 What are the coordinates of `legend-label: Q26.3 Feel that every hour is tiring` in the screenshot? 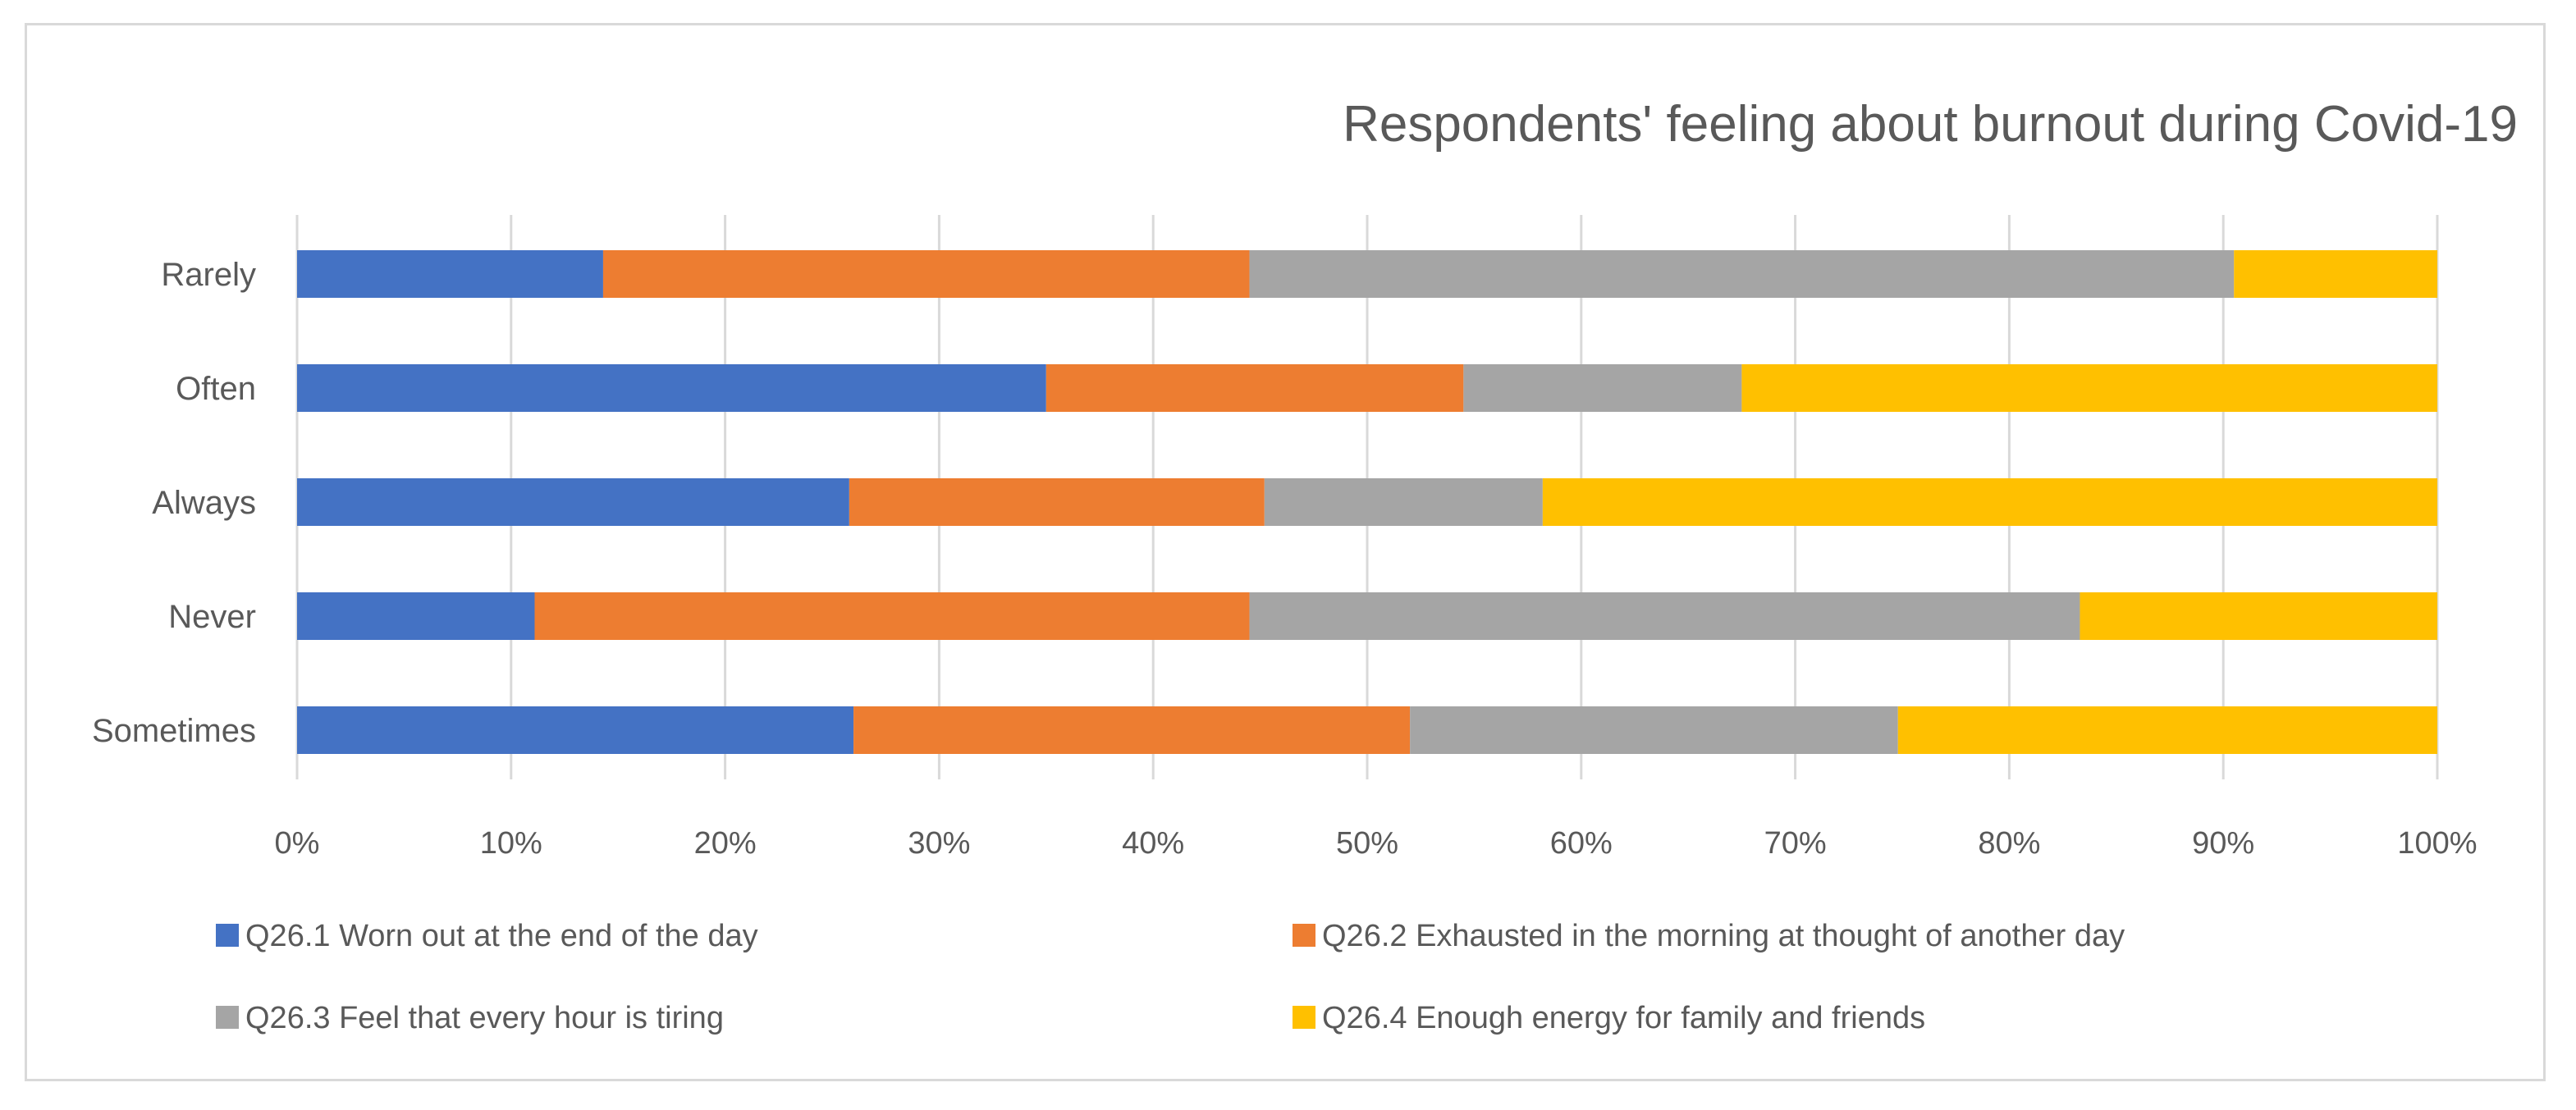 It's located at (484, 1018).